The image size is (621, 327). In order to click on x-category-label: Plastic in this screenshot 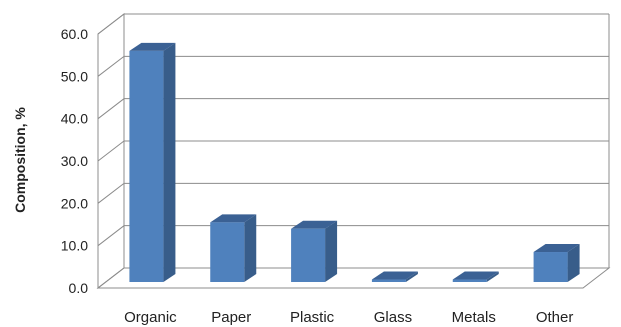, I will do `click(312, 317)`.